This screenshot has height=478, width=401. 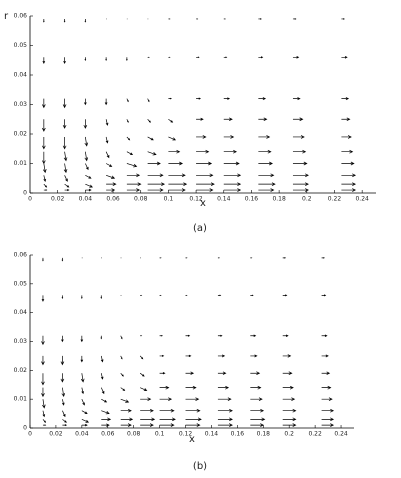 I want to click on x-tick-label: 0.16, so click(x=252, y=199).